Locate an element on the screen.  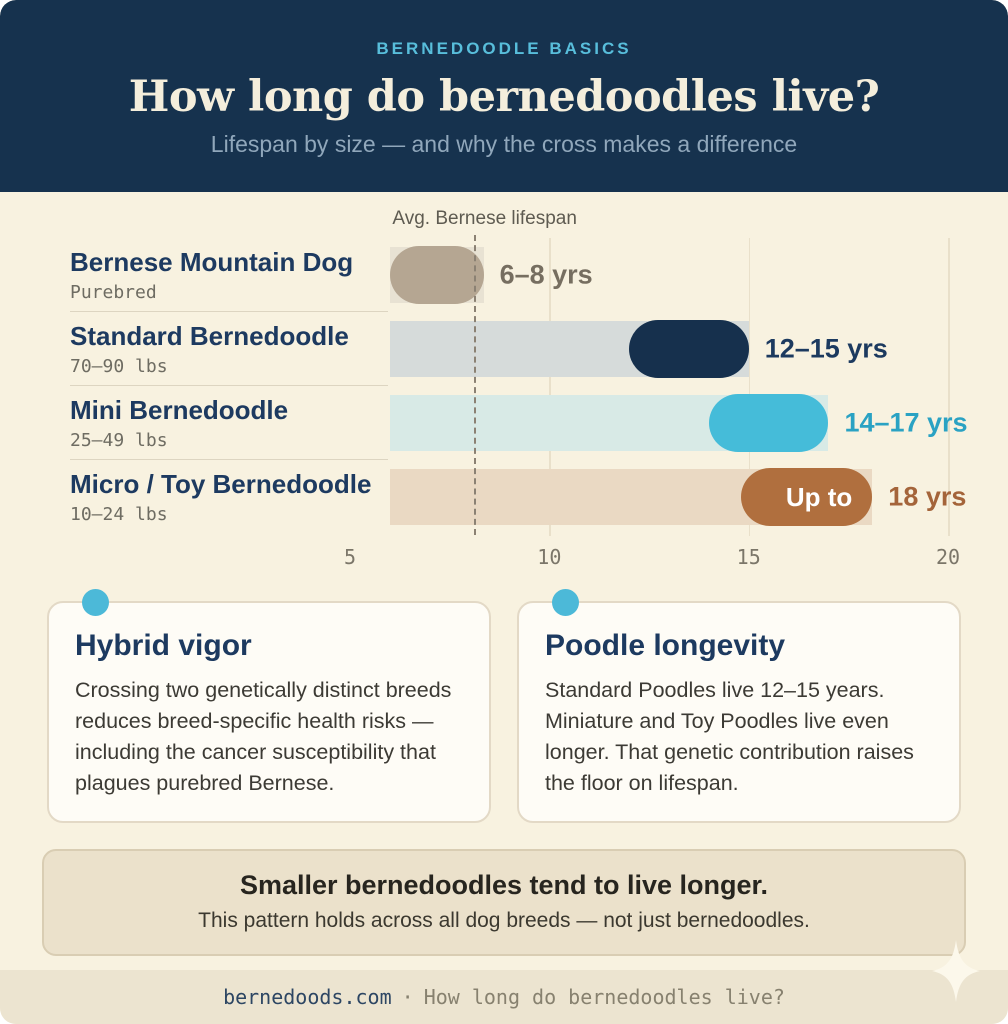
axis-tick: 10 is located at coordinates (549, 557).